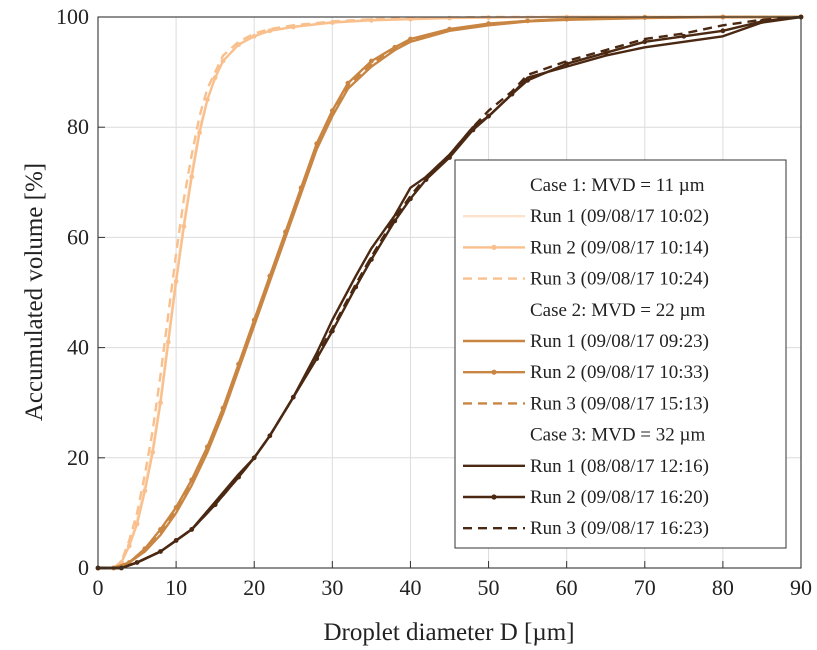  What do you see at coordinates (78, 126) in the screenshot?
I see `y-tick-label: 80` at bounding box center [78, 126].